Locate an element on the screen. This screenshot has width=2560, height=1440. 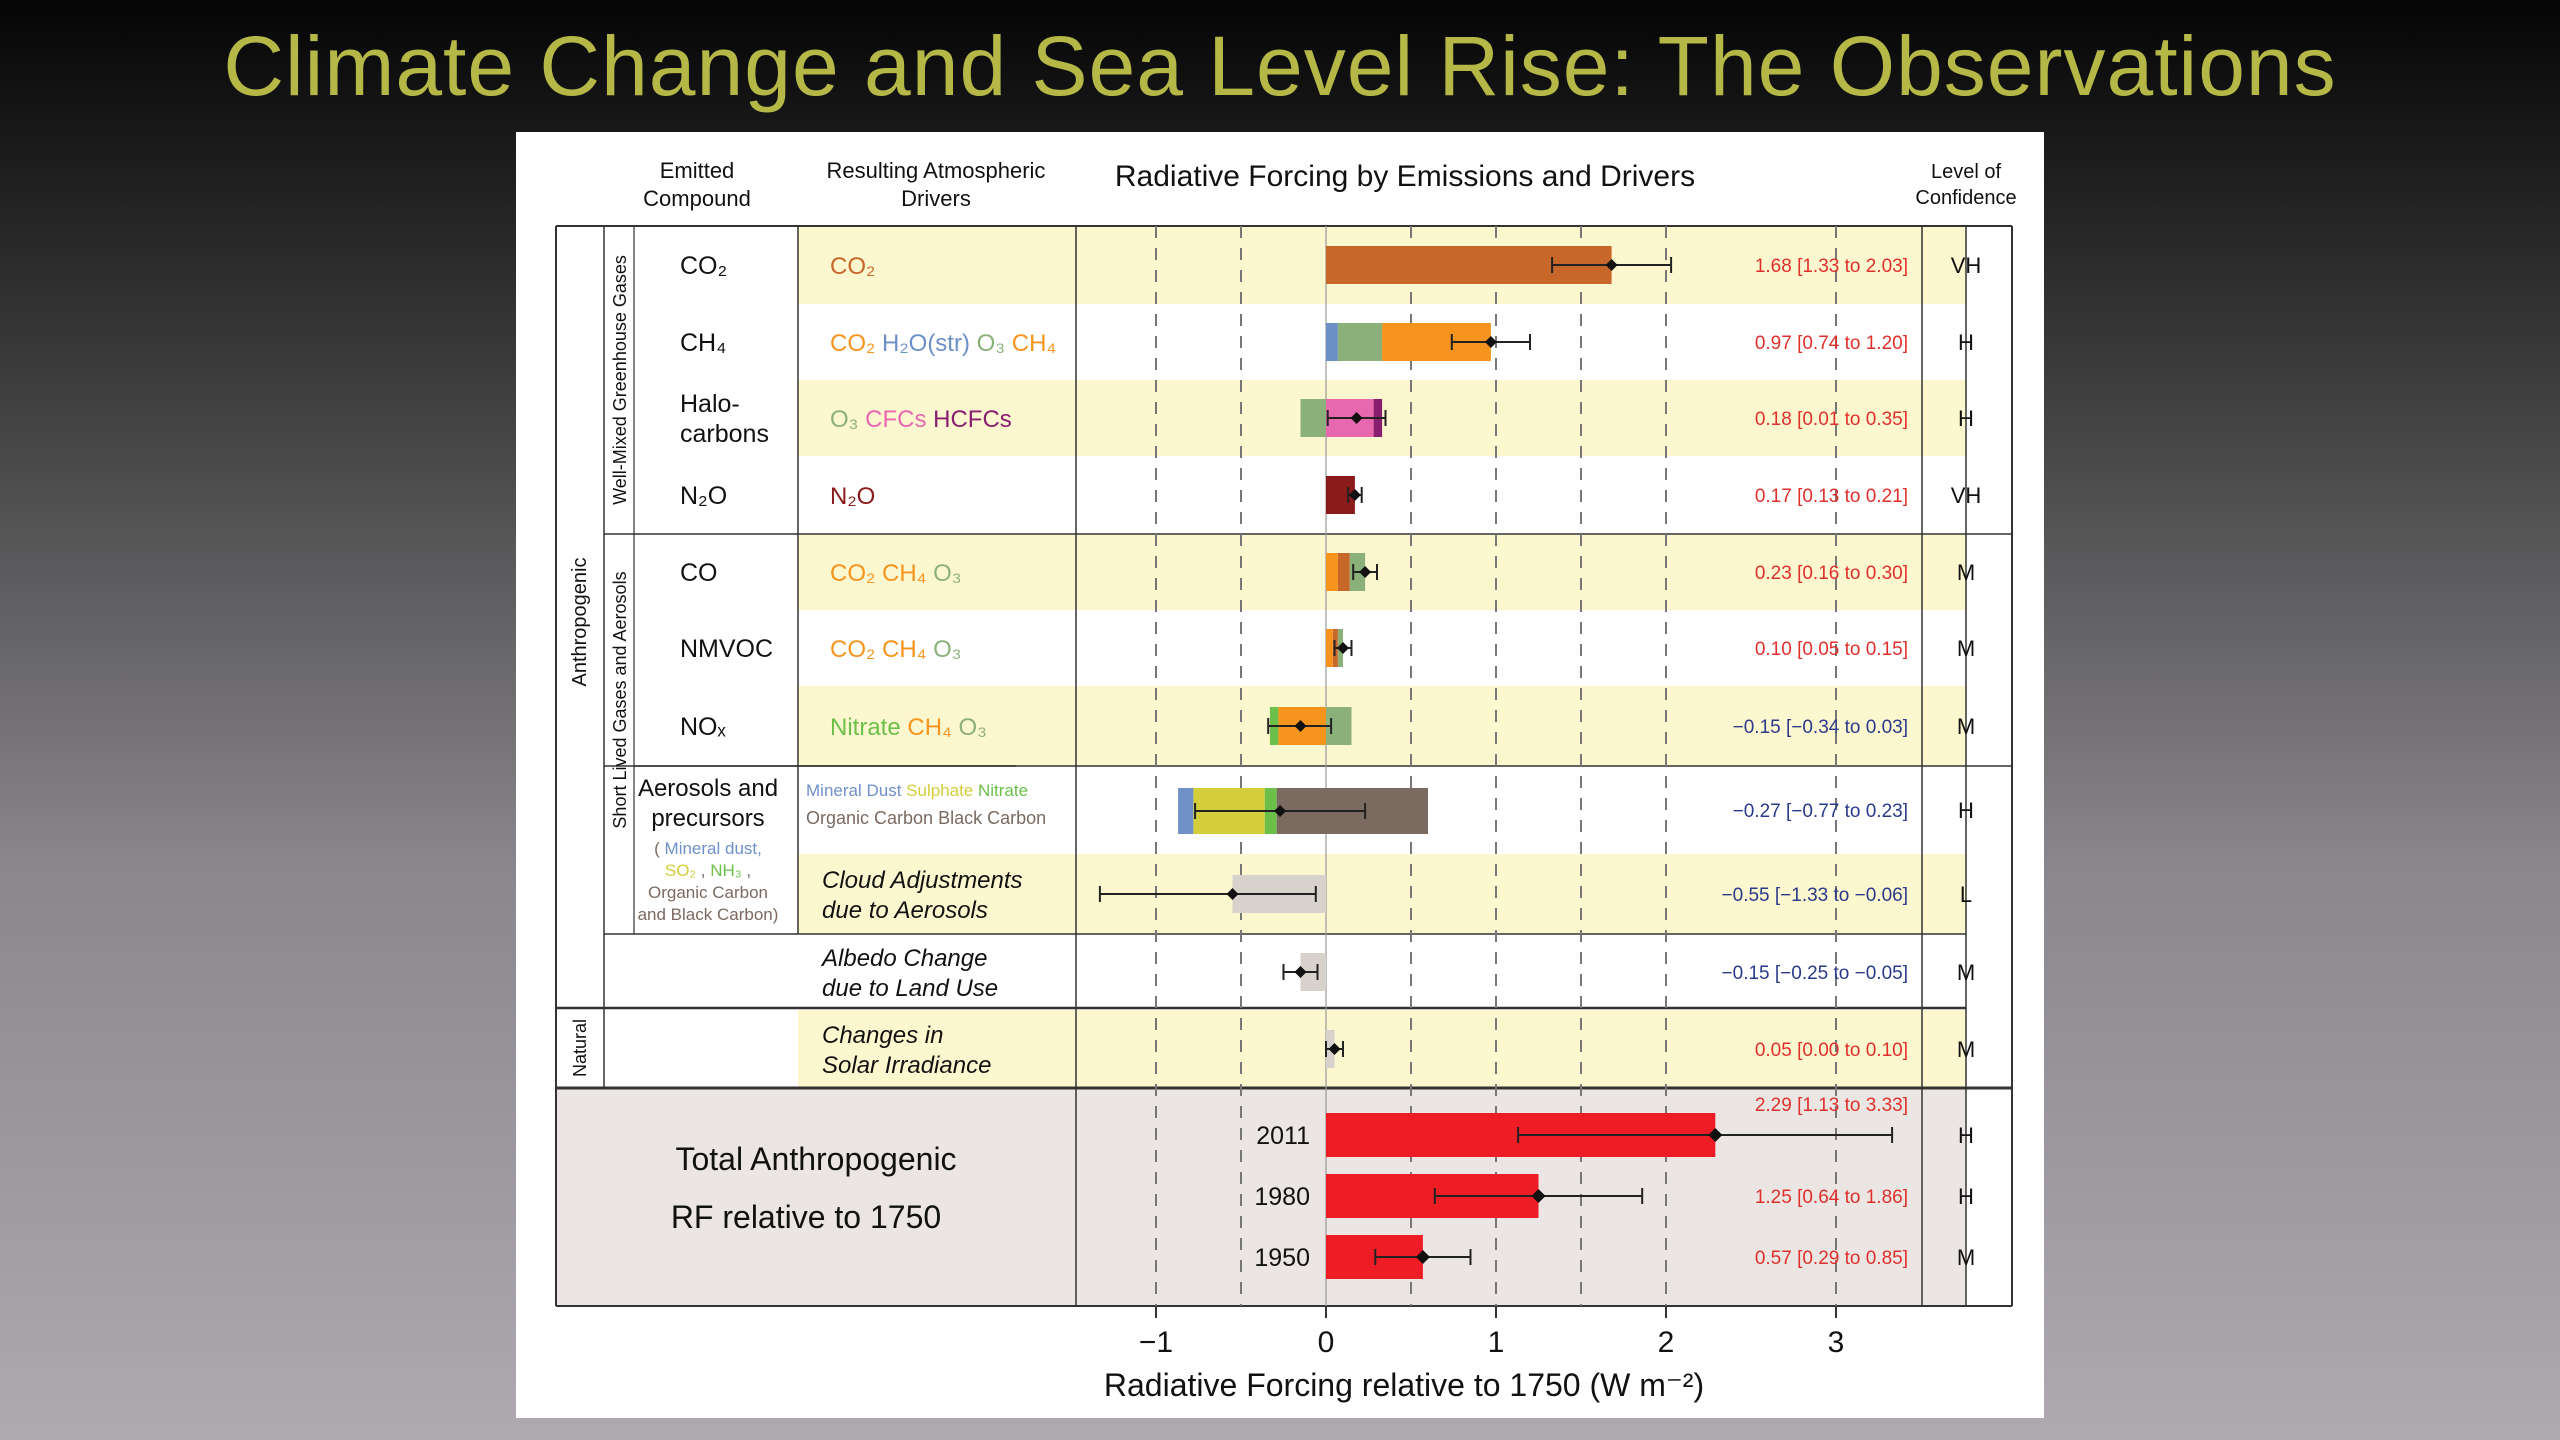
value-label-nox: −0.15 [−0.34 to 0.03] is located at coordinates (1820, 727).